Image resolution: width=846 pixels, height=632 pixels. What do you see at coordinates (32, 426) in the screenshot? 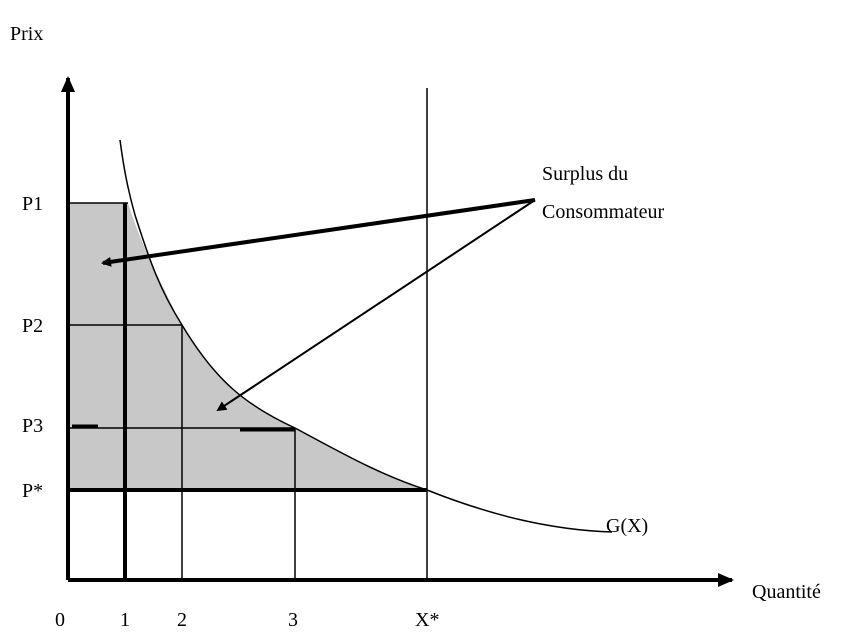
I see `price-label: P3` at bounding box center [32, 426].